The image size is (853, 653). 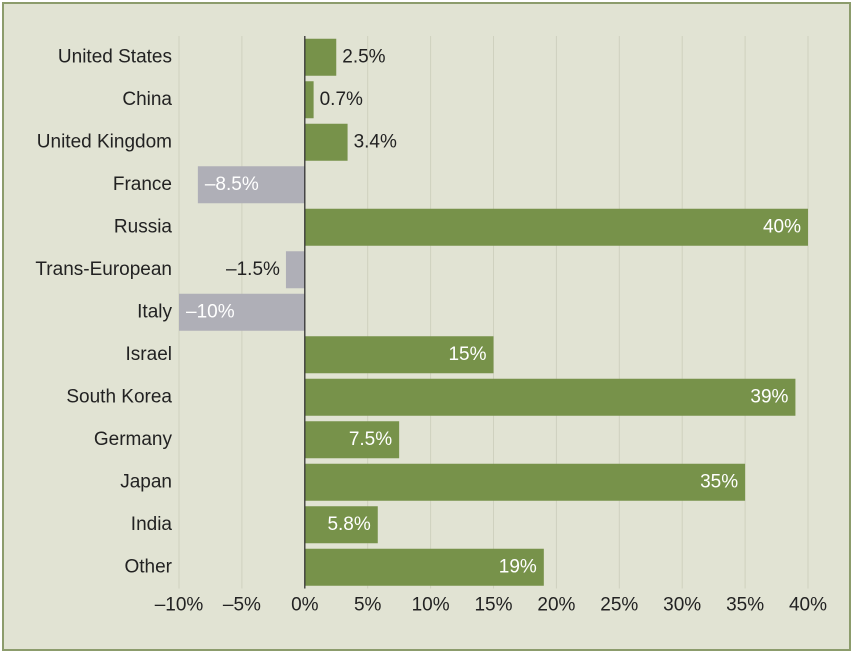 I want to click on value-label: 0.7%, so click(x=341, y=99).